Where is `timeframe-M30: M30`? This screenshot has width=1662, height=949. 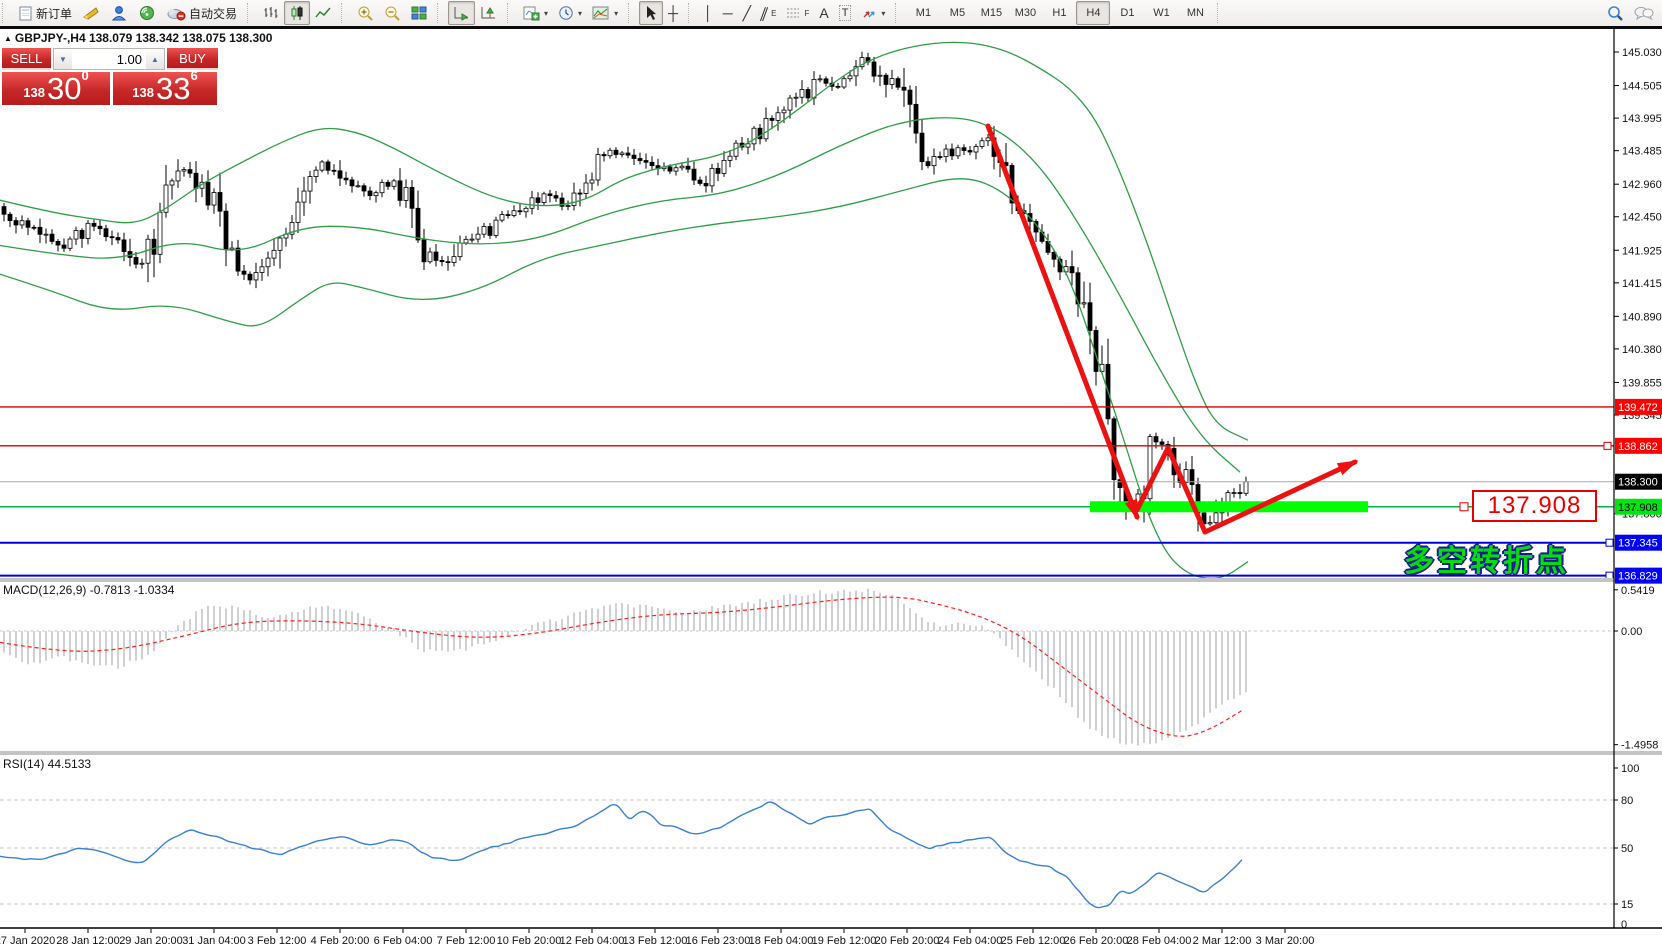 timeframe-M30: M30 is located at coordinates (1025, 13).